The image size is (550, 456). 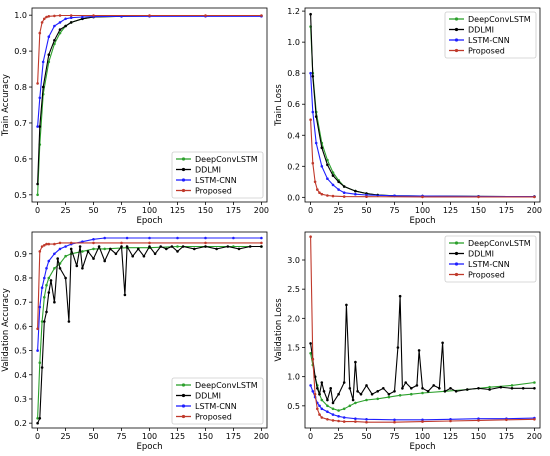 What do you see at coordinates (233, 436) in the screenshot?
I see `x-tick-label: 175` at bounding box center [233, 436].